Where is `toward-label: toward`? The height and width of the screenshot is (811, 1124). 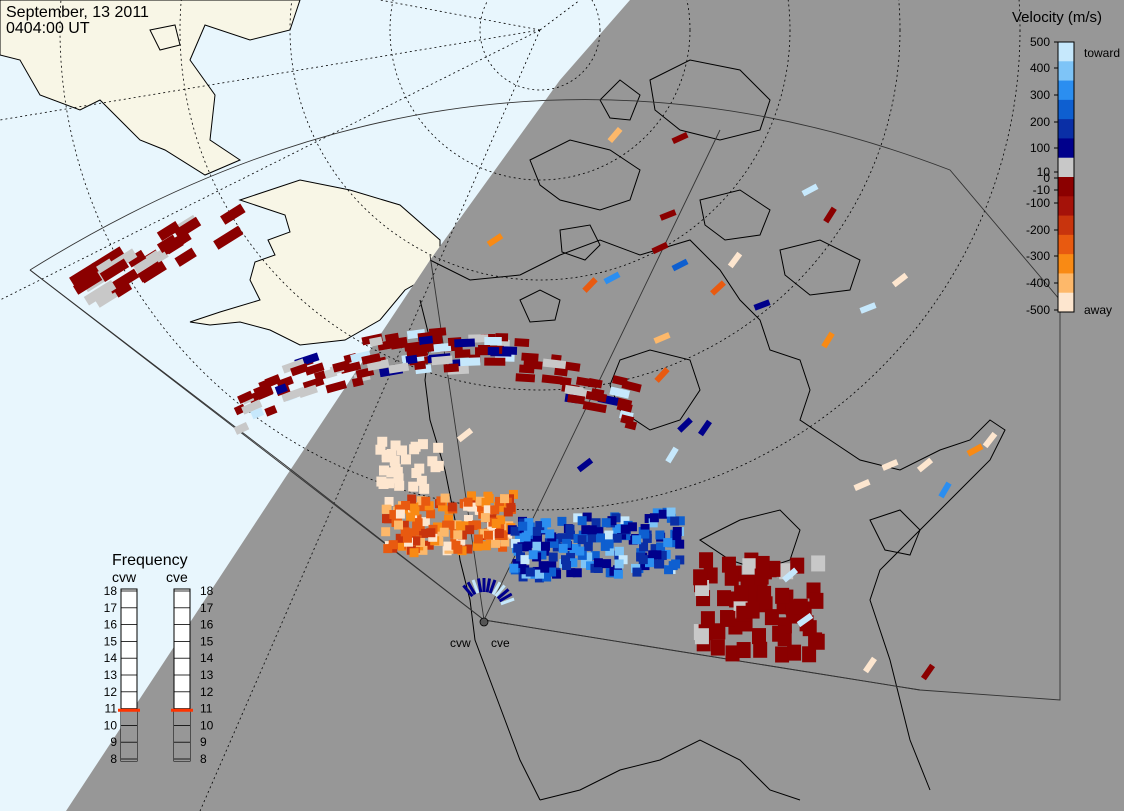 toward-label: toward is located at coordinates (1102, 53).